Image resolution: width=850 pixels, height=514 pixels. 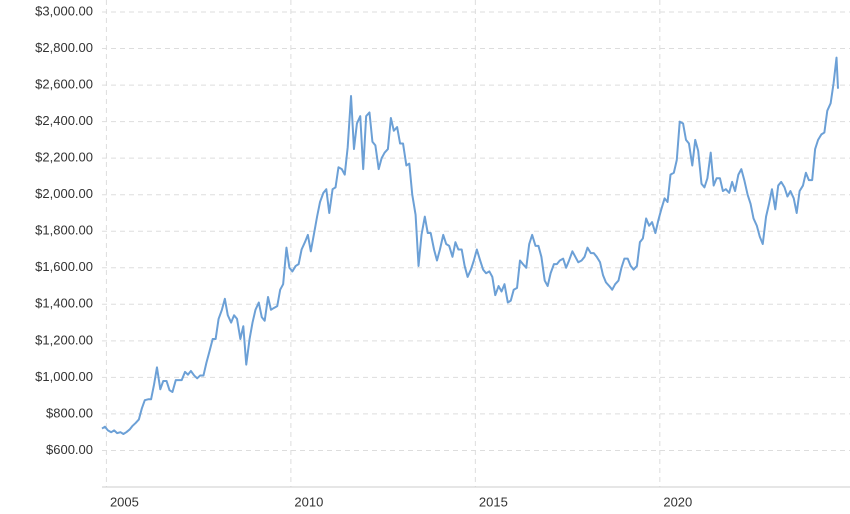 I want to click on x-tick-label: 2010, so click(x=308, y=501).